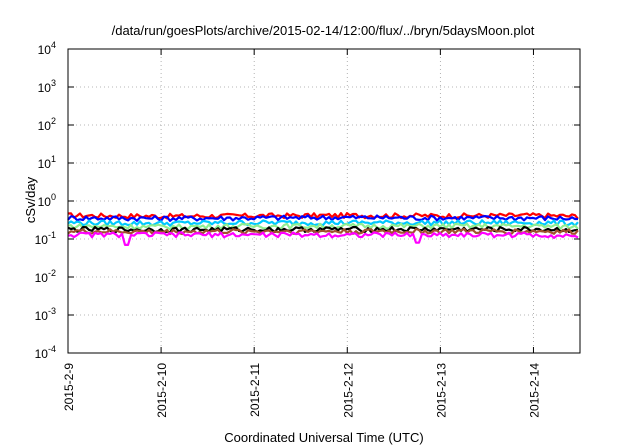  Describe the element at coordinates (45, 276) in the screenshot. I see `y-tick-label: 10⁻²` at that location.